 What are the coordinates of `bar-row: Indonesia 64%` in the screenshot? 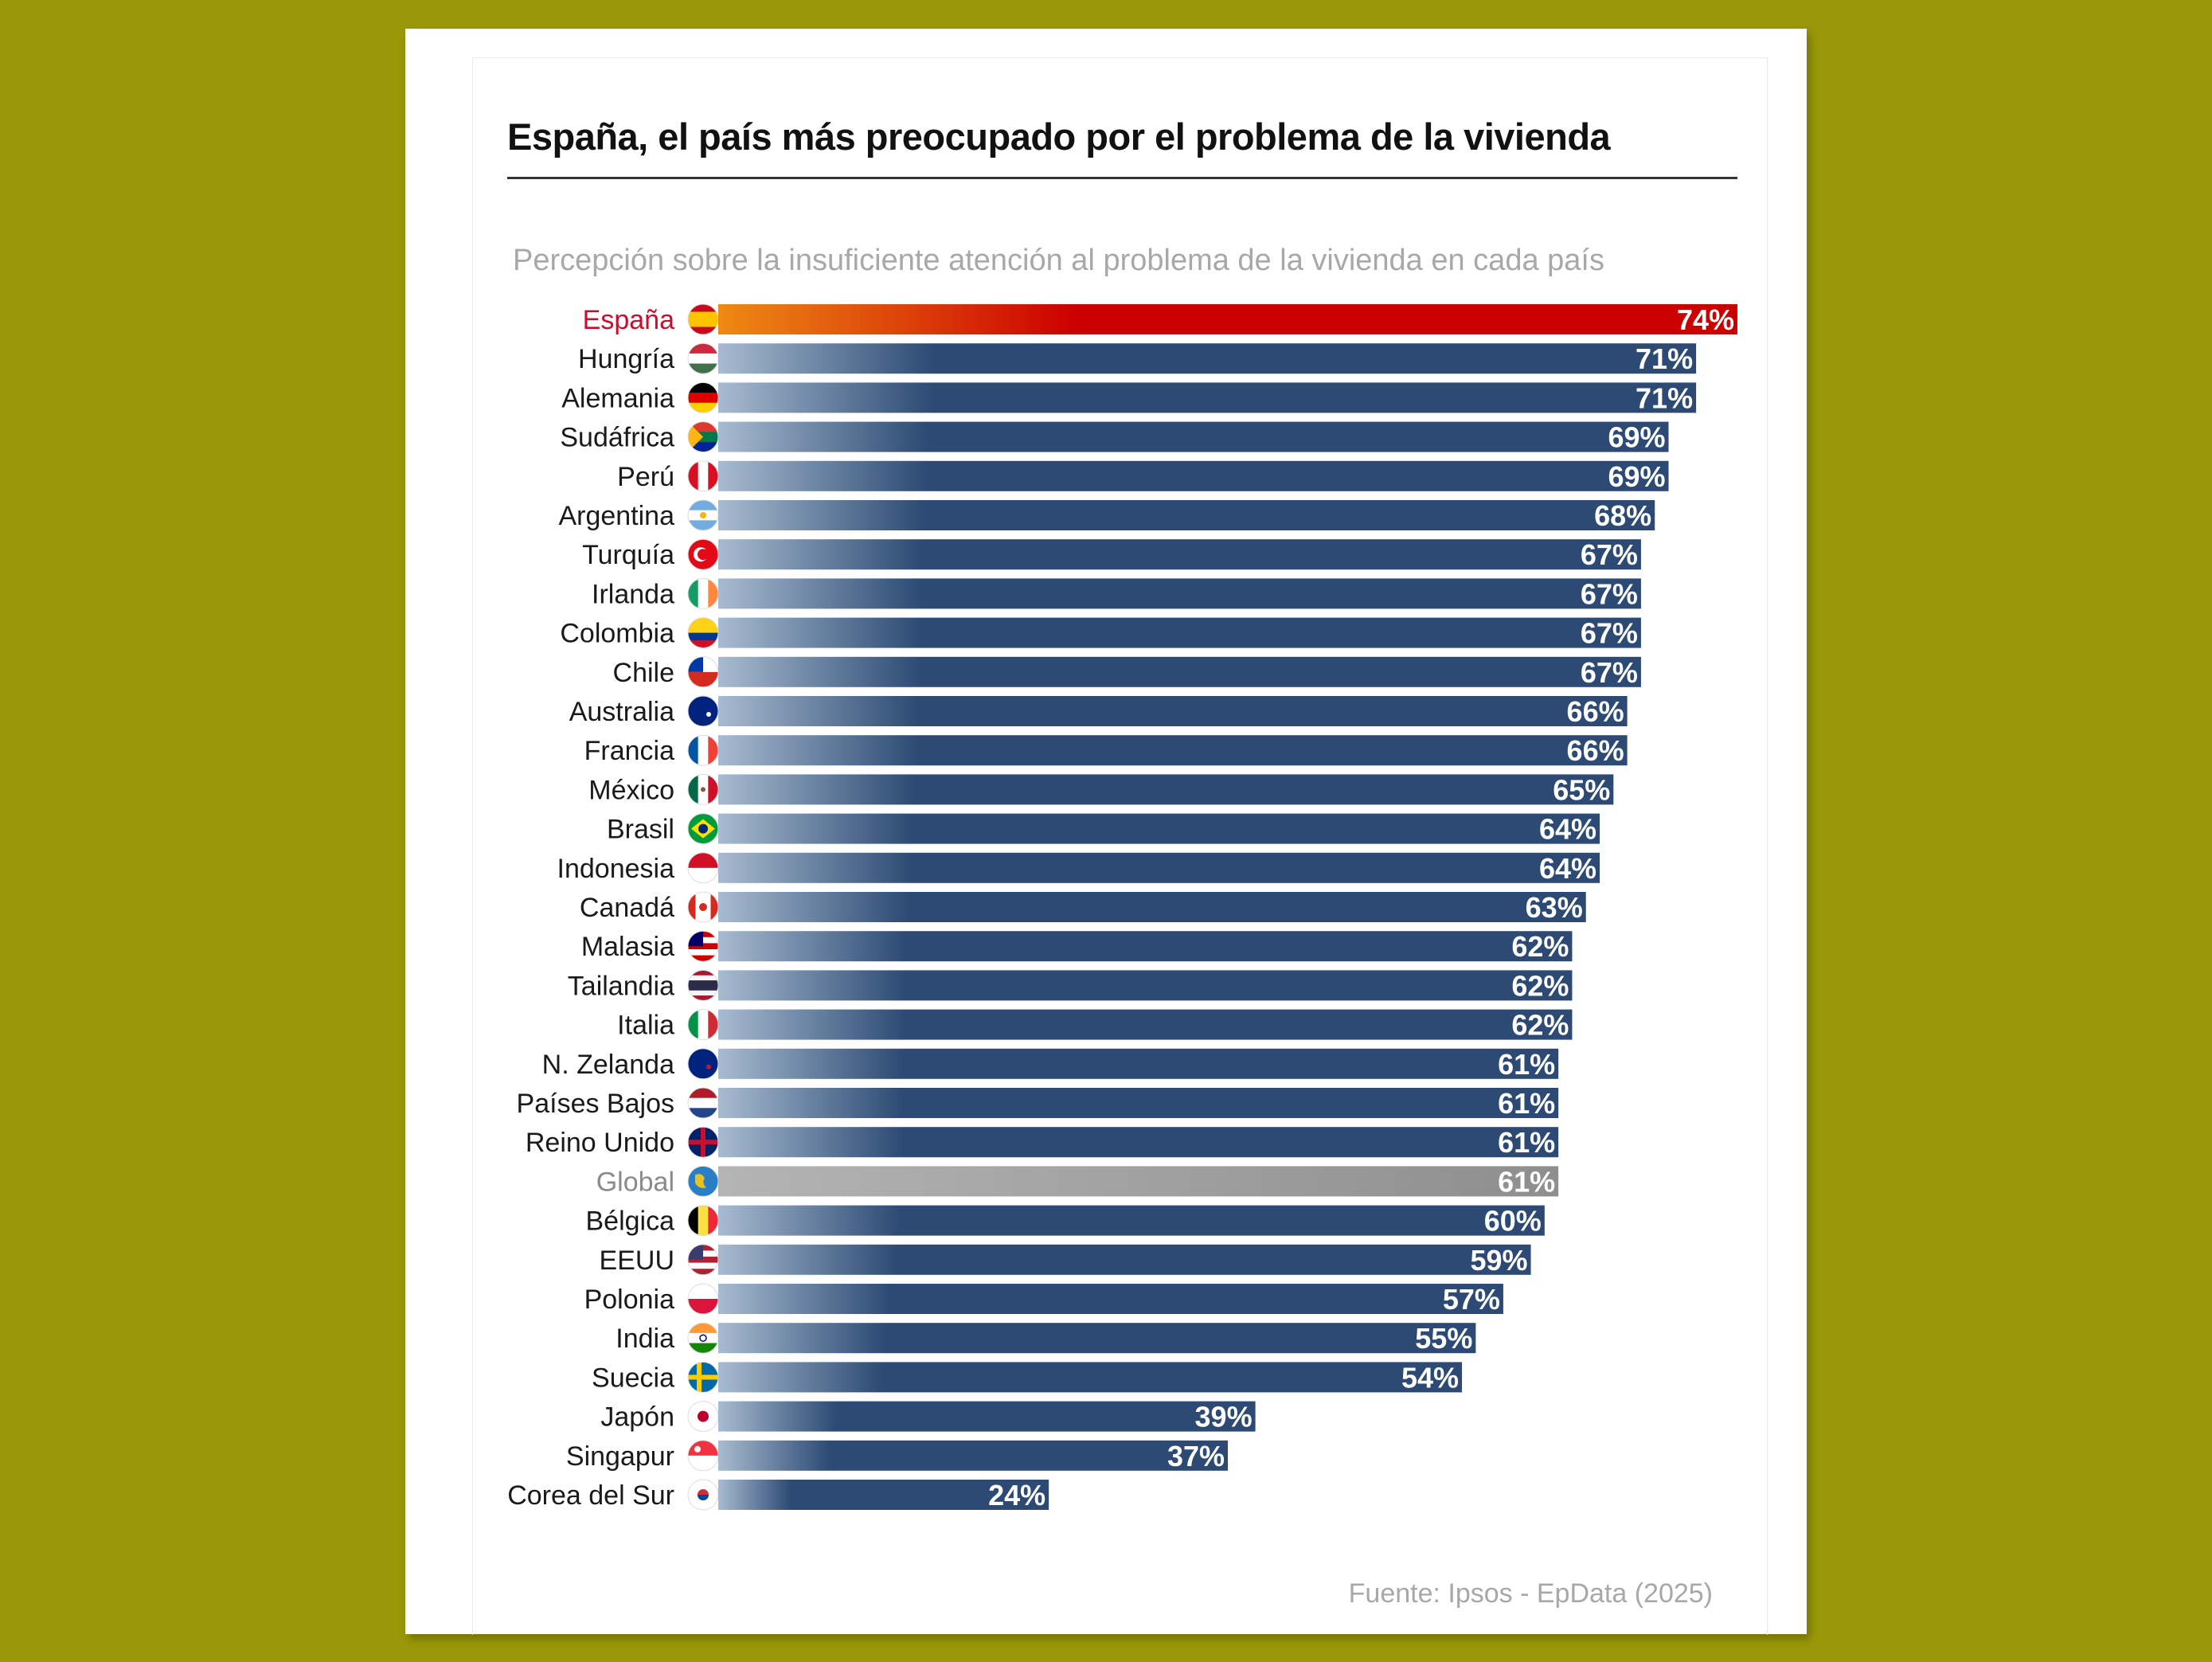 It's located at (1078, 868).